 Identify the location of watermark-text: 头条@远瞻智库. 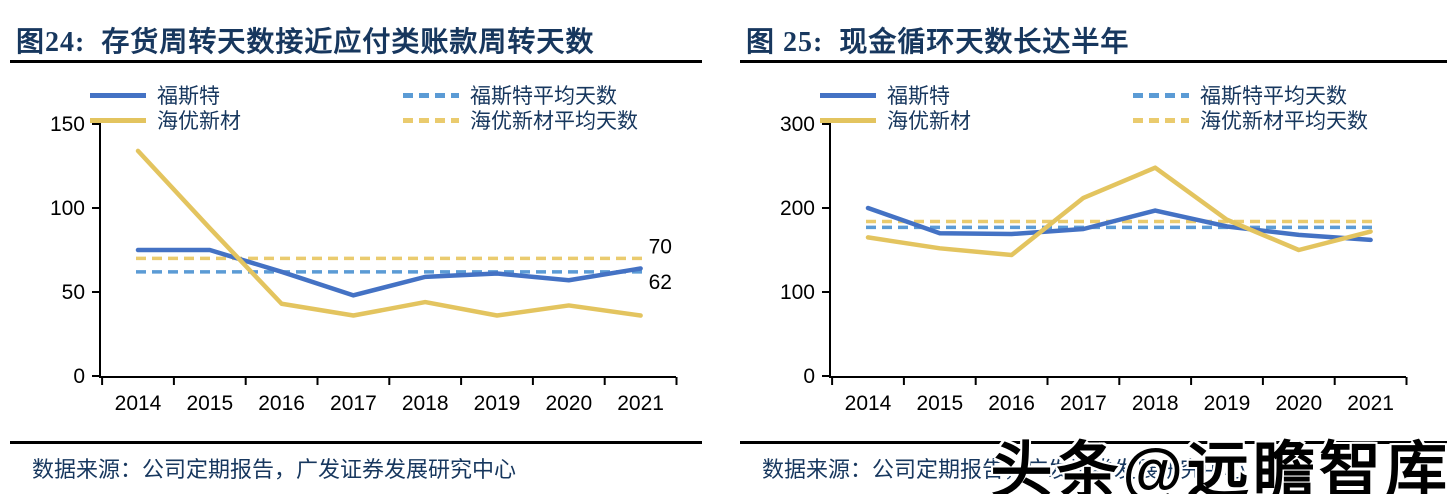
(1220, 465).